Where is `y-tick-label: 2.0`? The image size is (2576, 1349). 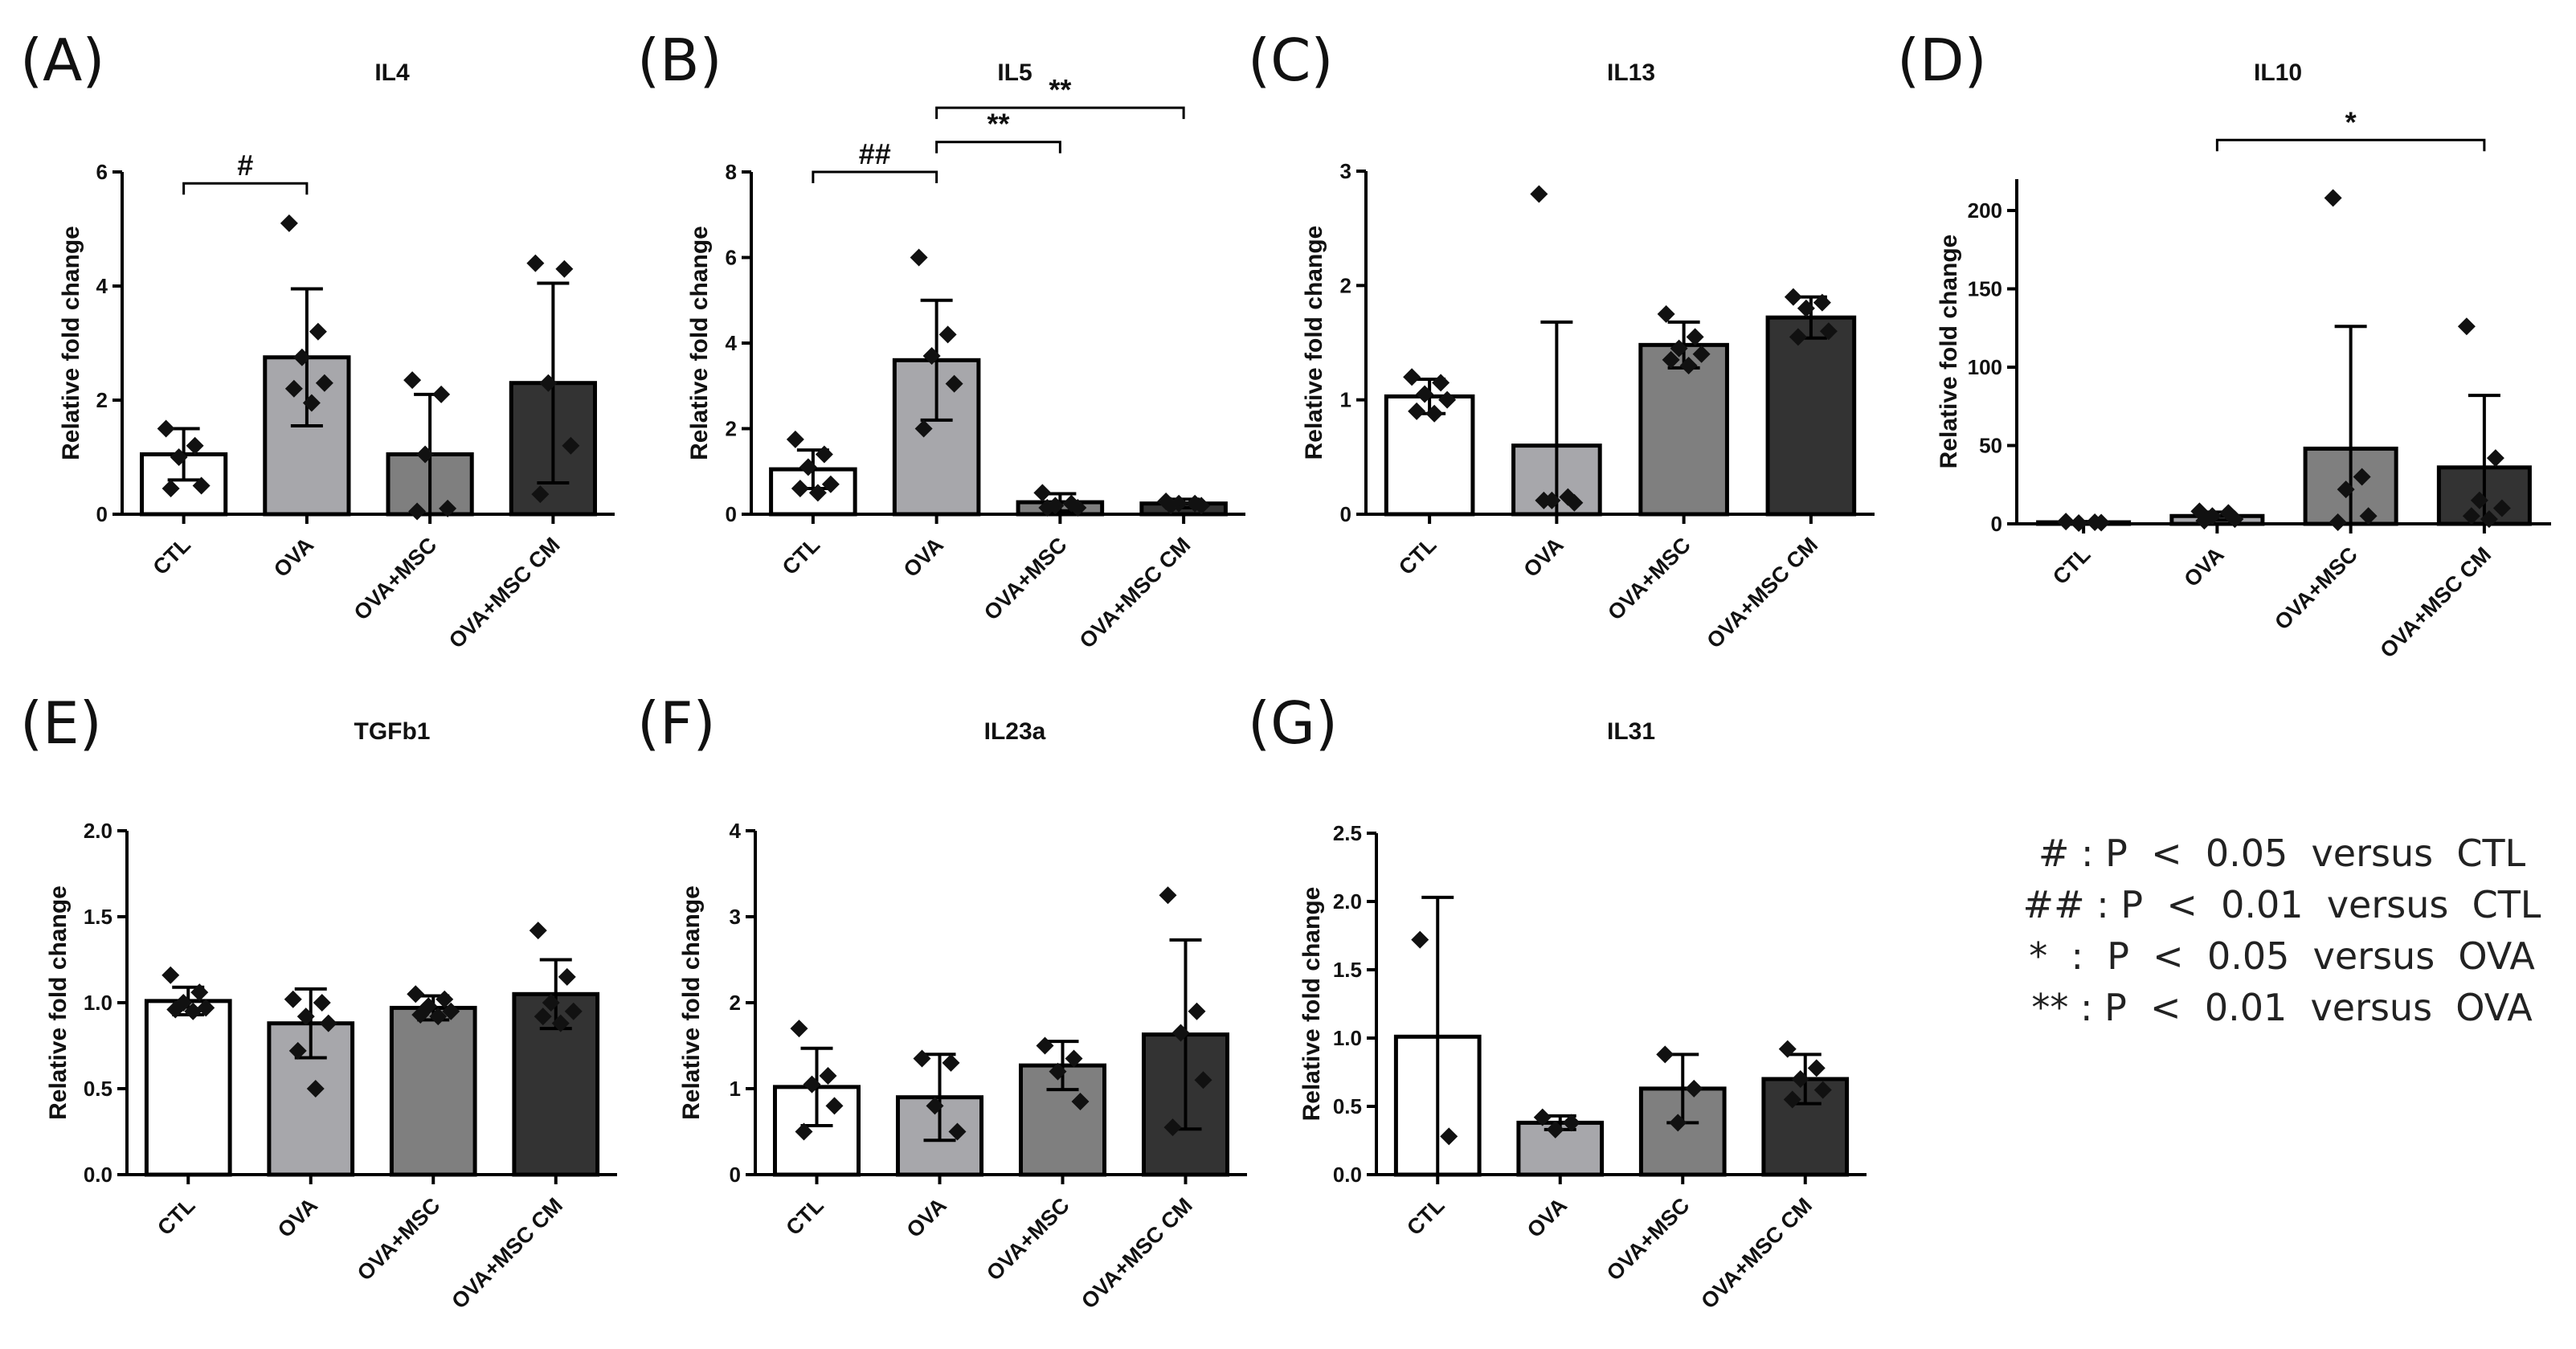
y-tick-label: 2.0 is located at coordinates (98, 831).